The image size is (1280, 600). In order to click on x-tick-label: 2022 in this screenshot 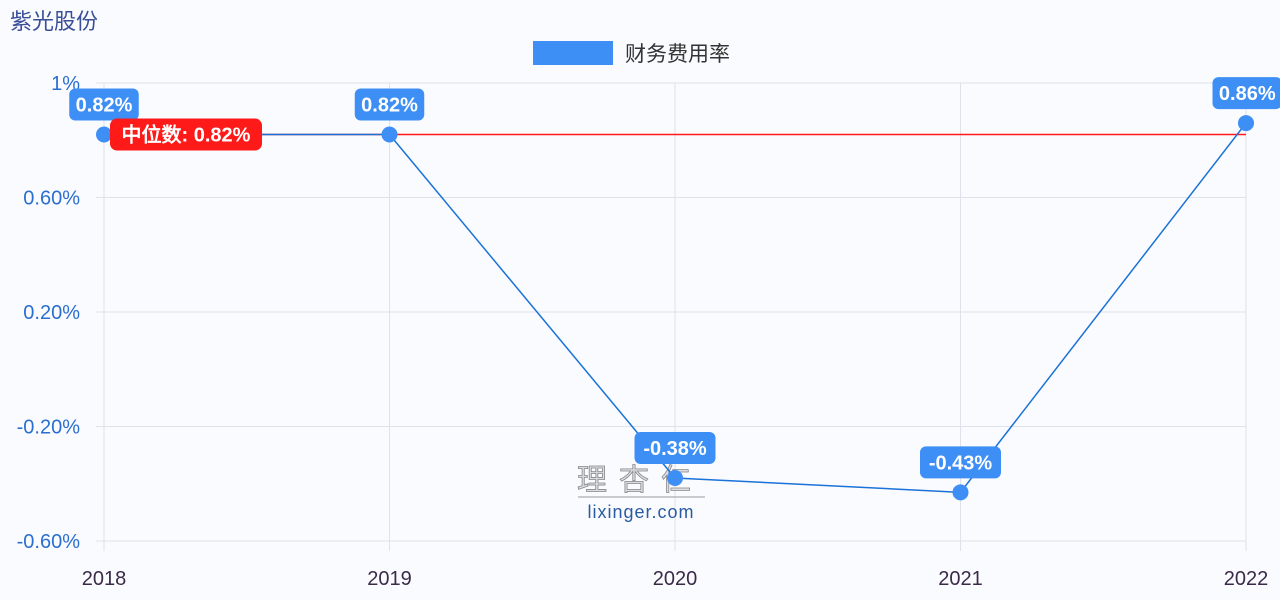, I will do `click(1246, 579)`.